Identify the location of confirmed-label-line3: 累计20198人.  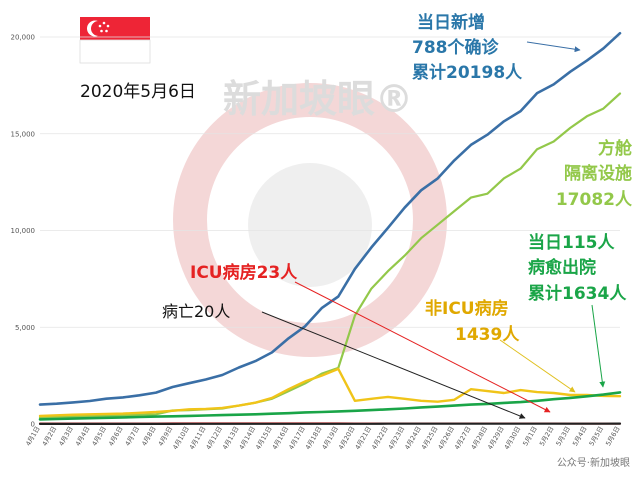
(467, 72).